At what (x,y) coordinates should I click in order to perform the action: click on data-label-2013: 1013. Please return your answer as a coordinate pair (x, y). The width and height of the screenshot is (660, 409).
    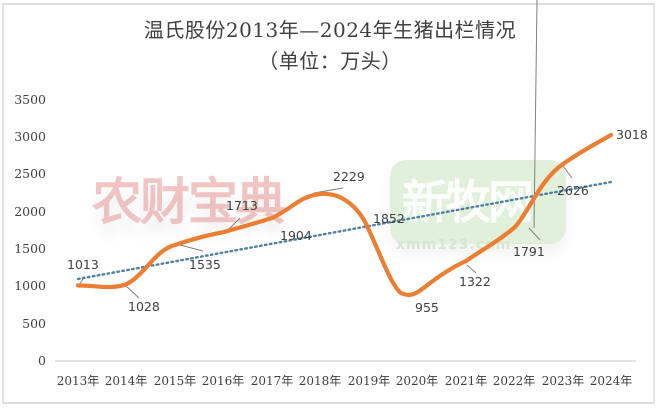
    Looking at the image, I should click on (83, 264).